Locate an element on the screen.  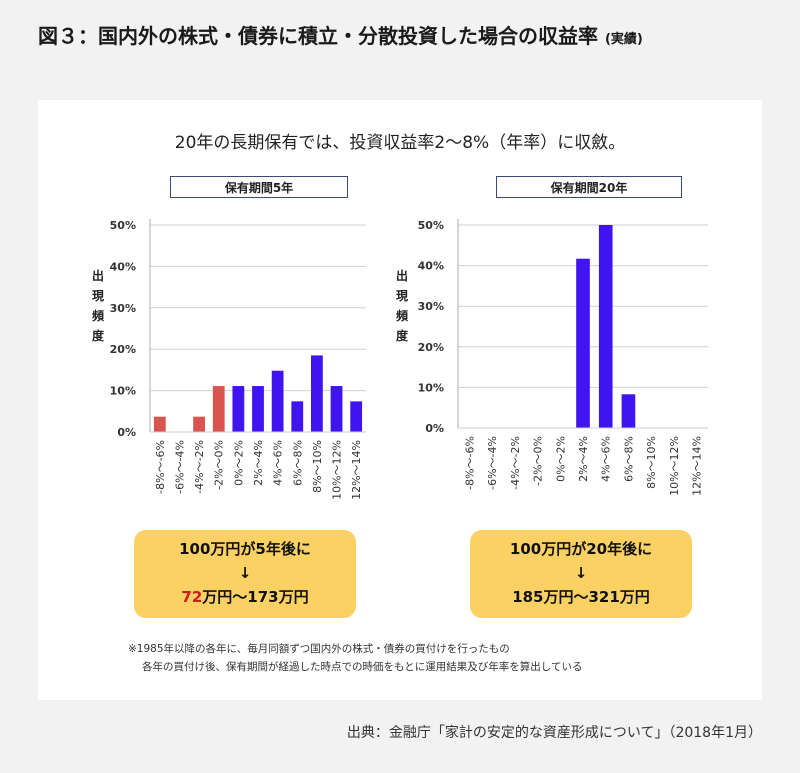
result-range-rest: 万円～321万円 is located at coordinates (596, 597).